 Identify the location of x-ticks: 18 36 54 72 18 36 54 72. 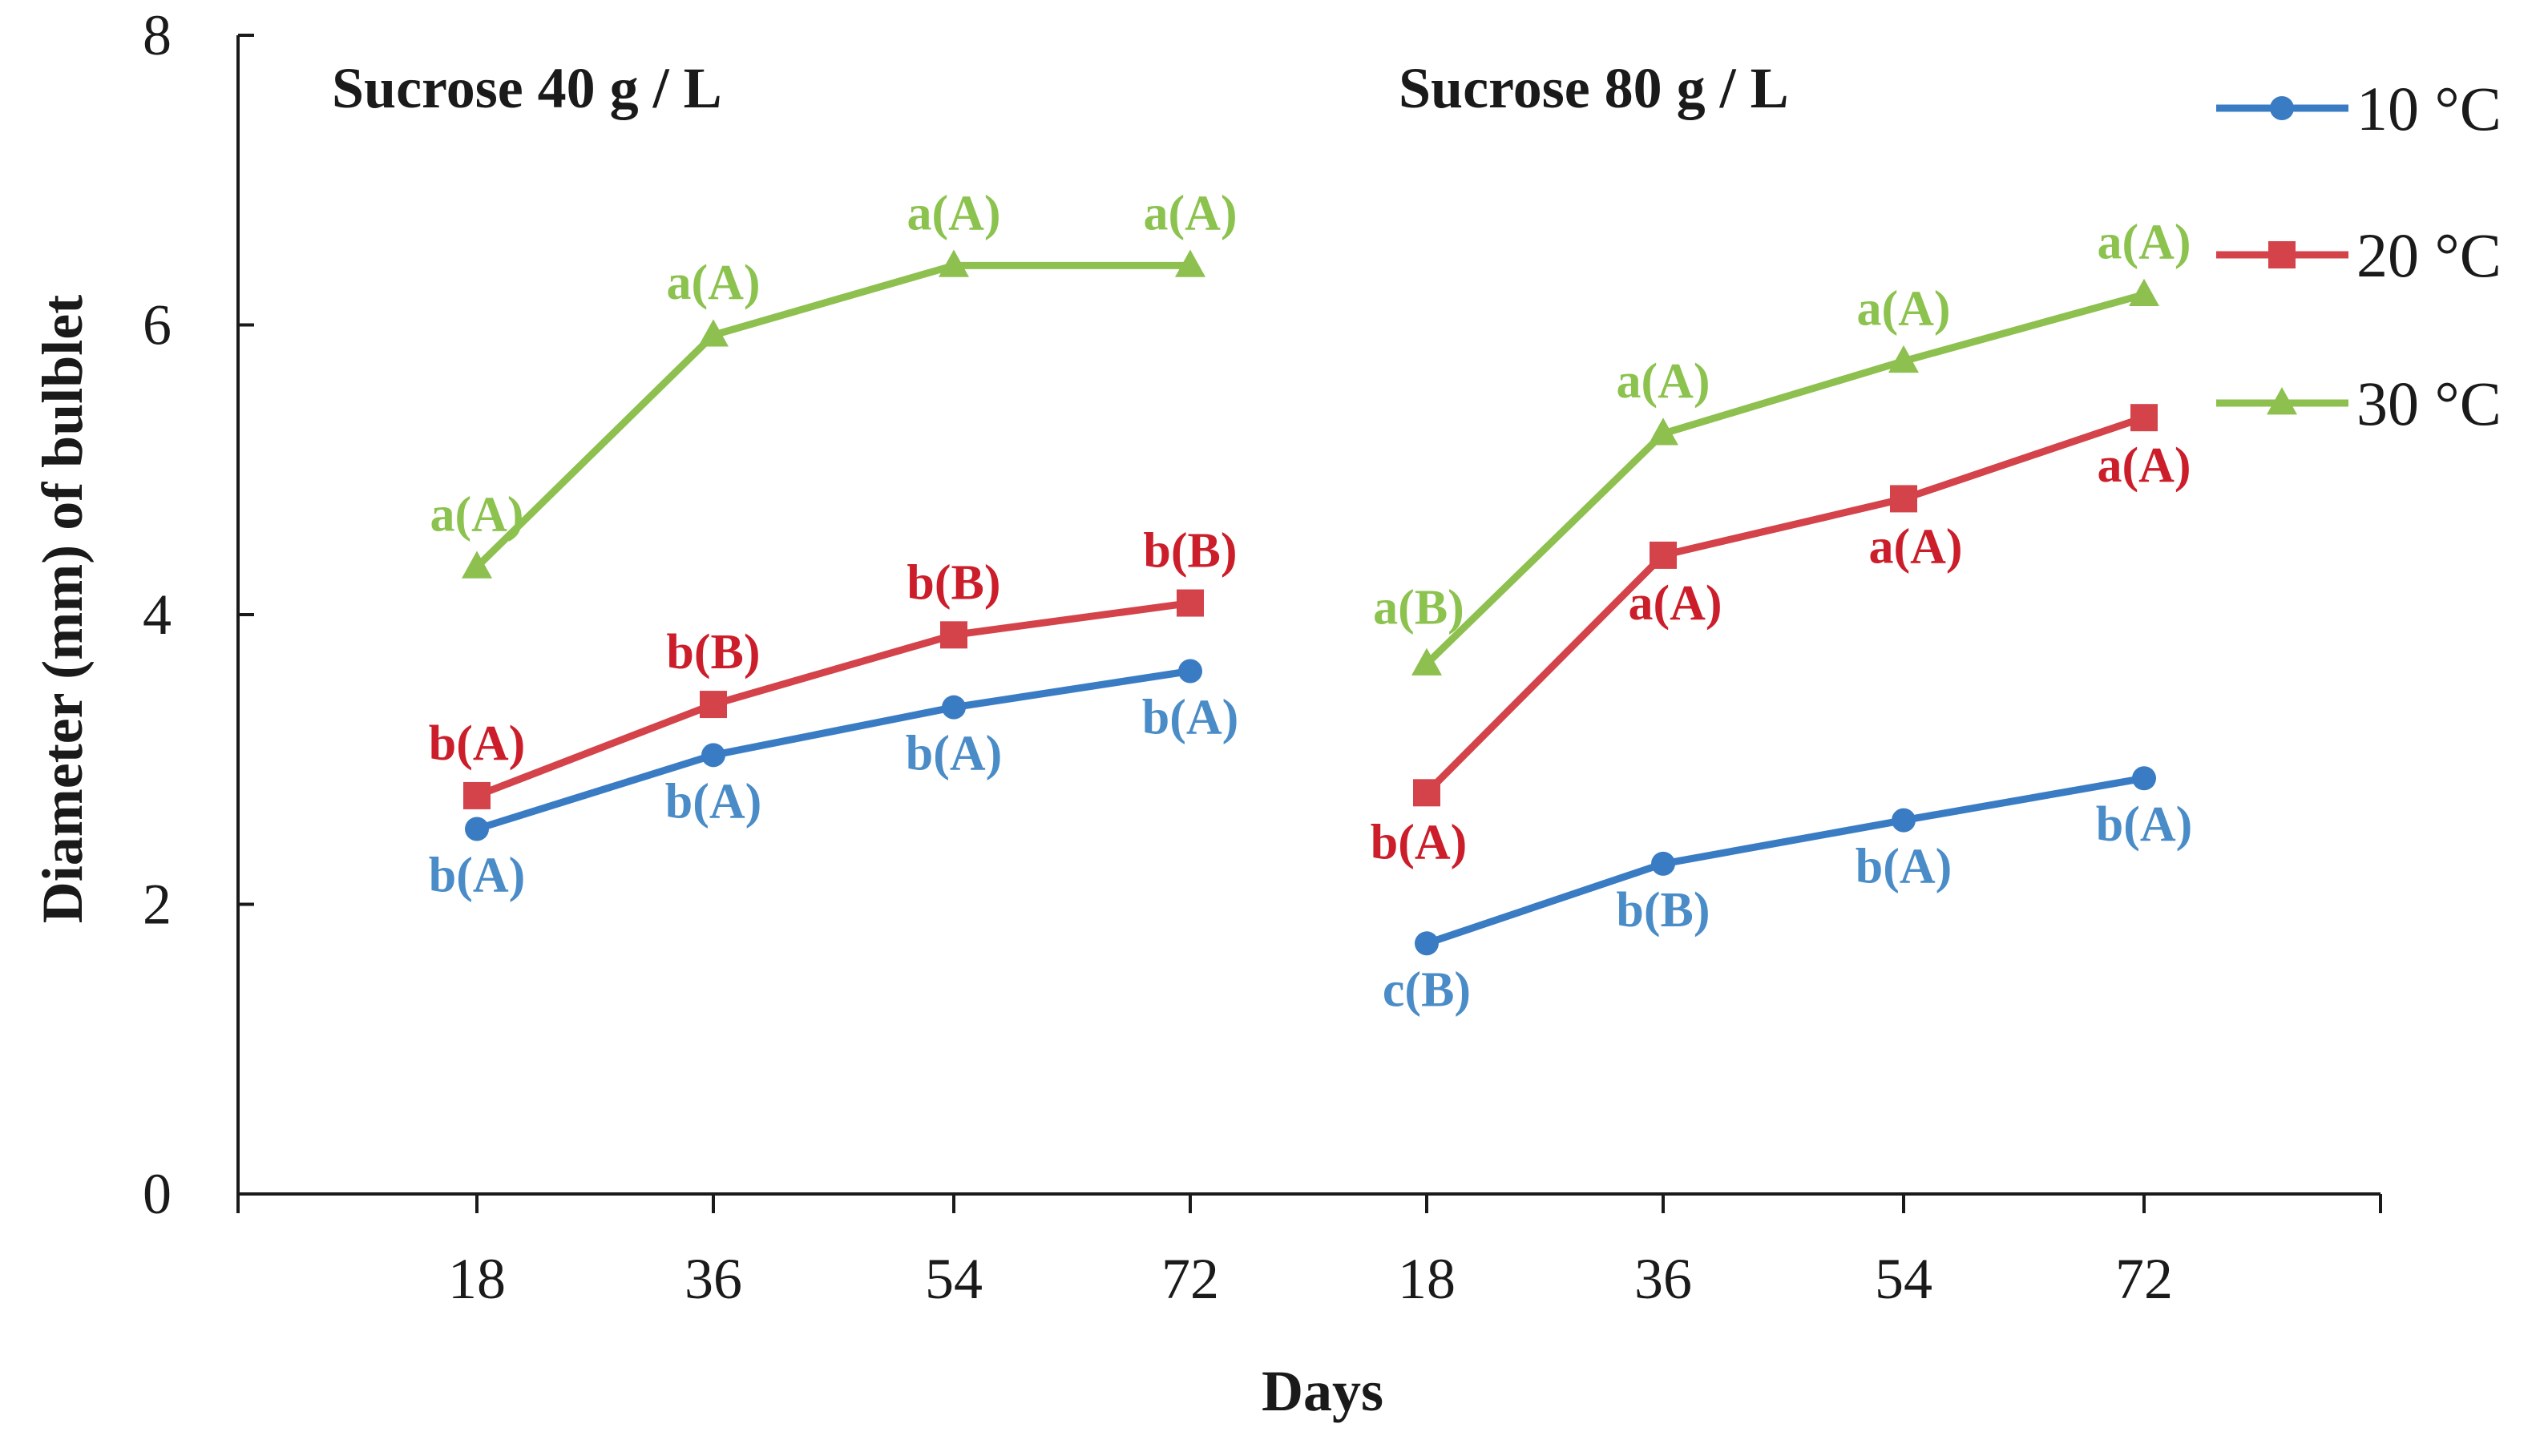
(1309, 1252).